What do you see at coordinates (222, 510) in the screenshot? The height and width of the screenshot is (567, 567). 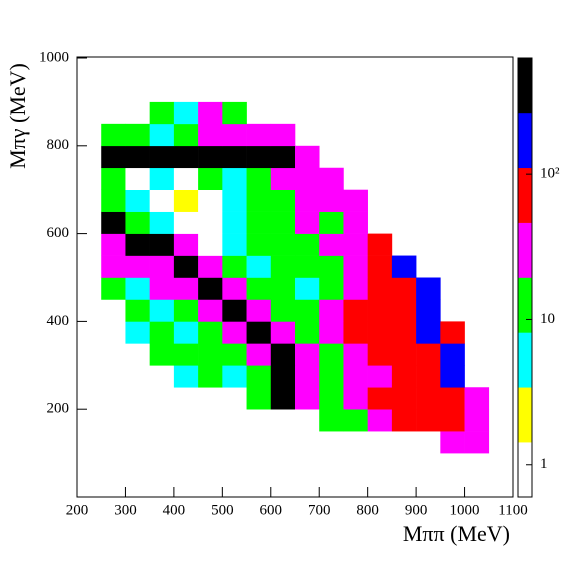 I see `x-tick-label: 500` at bounding box center [222, 510].